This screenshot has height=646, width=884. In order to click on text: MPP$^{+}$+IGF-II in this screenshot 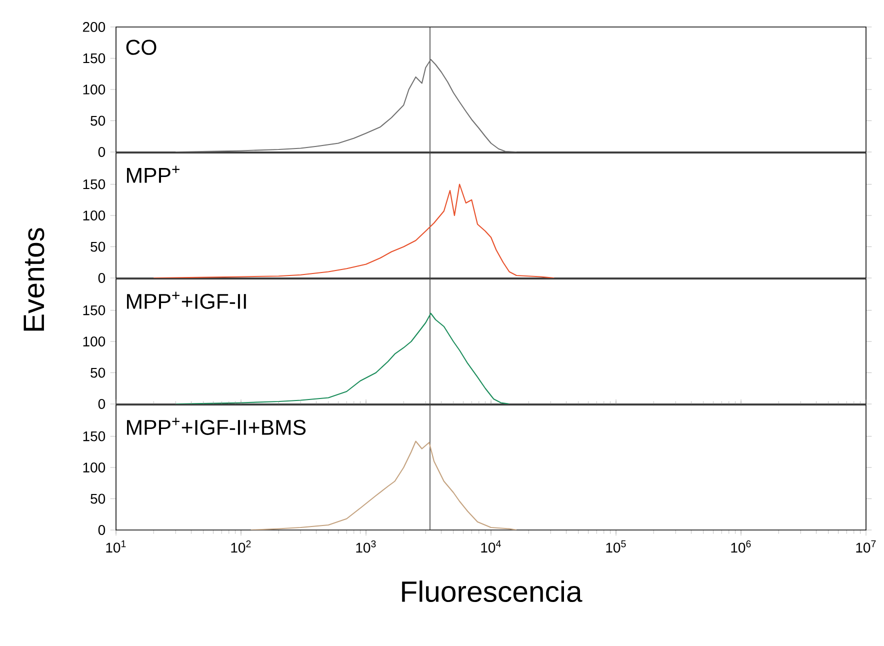, I will do `click(186, 300)`.